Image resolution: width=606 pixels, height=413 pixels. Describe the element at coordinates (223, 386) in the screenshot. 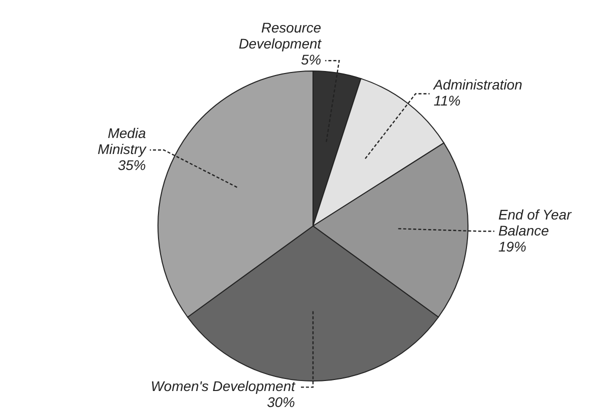

I see `slice-label: Women's Development` at that location.